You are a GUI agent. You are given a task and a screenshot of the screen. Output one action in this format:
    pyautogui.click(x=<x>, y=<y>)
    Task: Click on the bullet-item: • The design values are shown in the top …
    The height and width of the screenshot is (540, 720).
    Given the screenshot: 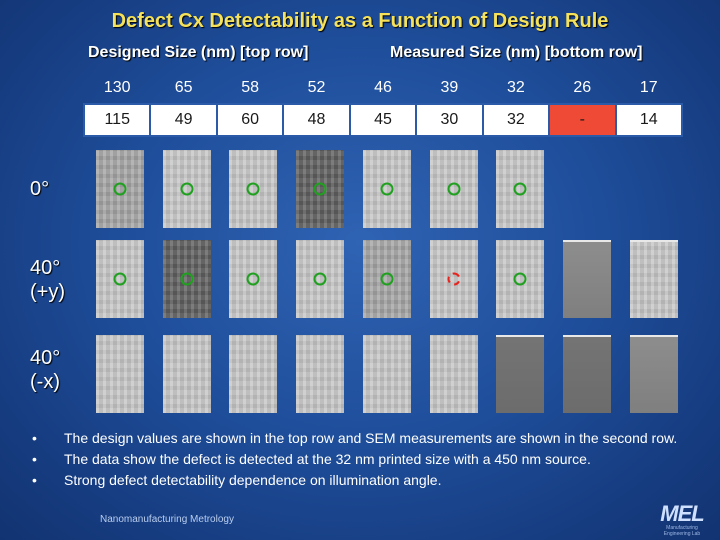 What is the action you would take?
    pyautogui.click(x=362, y=438)
    